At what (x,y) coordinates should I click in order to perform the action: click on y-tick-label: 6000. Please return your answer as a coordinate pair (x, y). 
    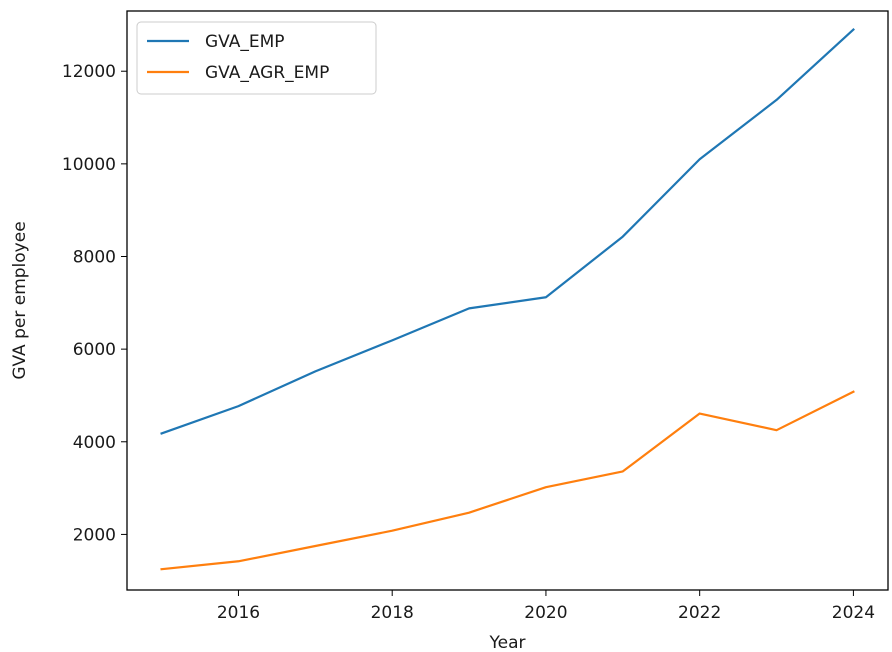
    Looking at the image, I should click on (94, 350).